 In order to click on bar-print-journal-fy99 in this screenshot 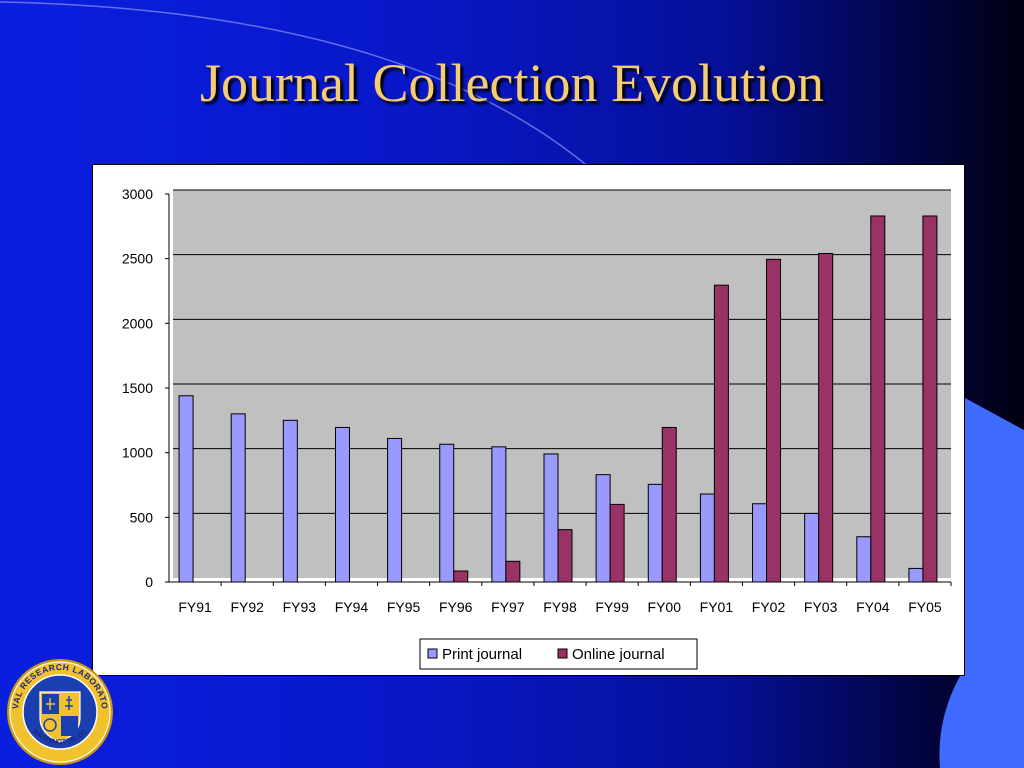, I will do `click(603, 528)`.